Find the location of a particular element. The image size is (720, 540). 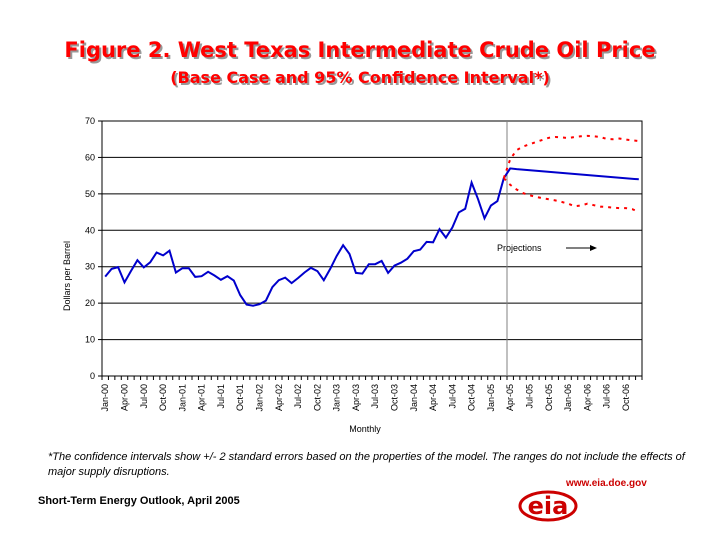

x-tick-label: Jan-03 is located at coordinates (337, 398).